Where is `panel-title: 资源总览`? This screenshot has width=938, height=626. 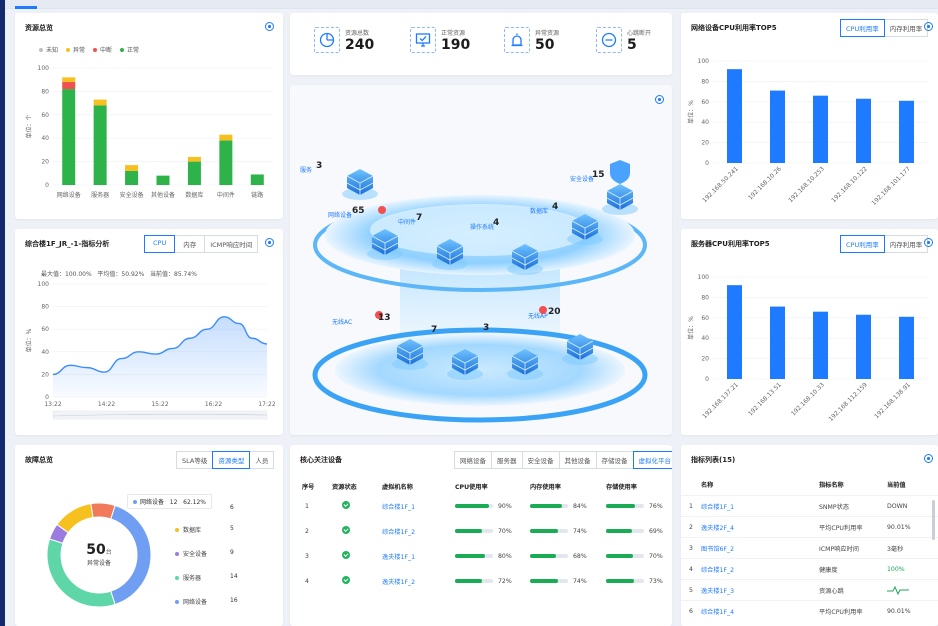
panel-title: 资源总览 is located at coordinates (39, 28).